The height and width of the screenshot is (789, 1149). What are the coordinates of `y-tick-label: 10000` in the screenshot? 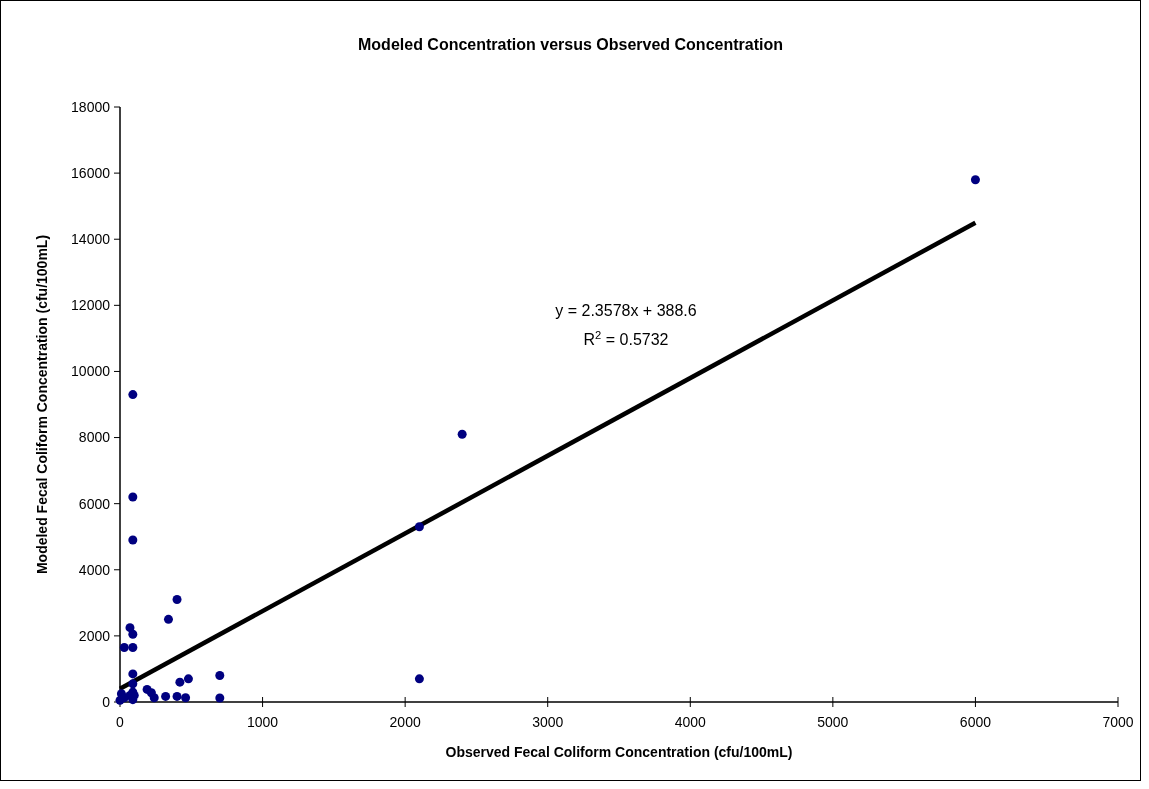 It's located at (91, 371).